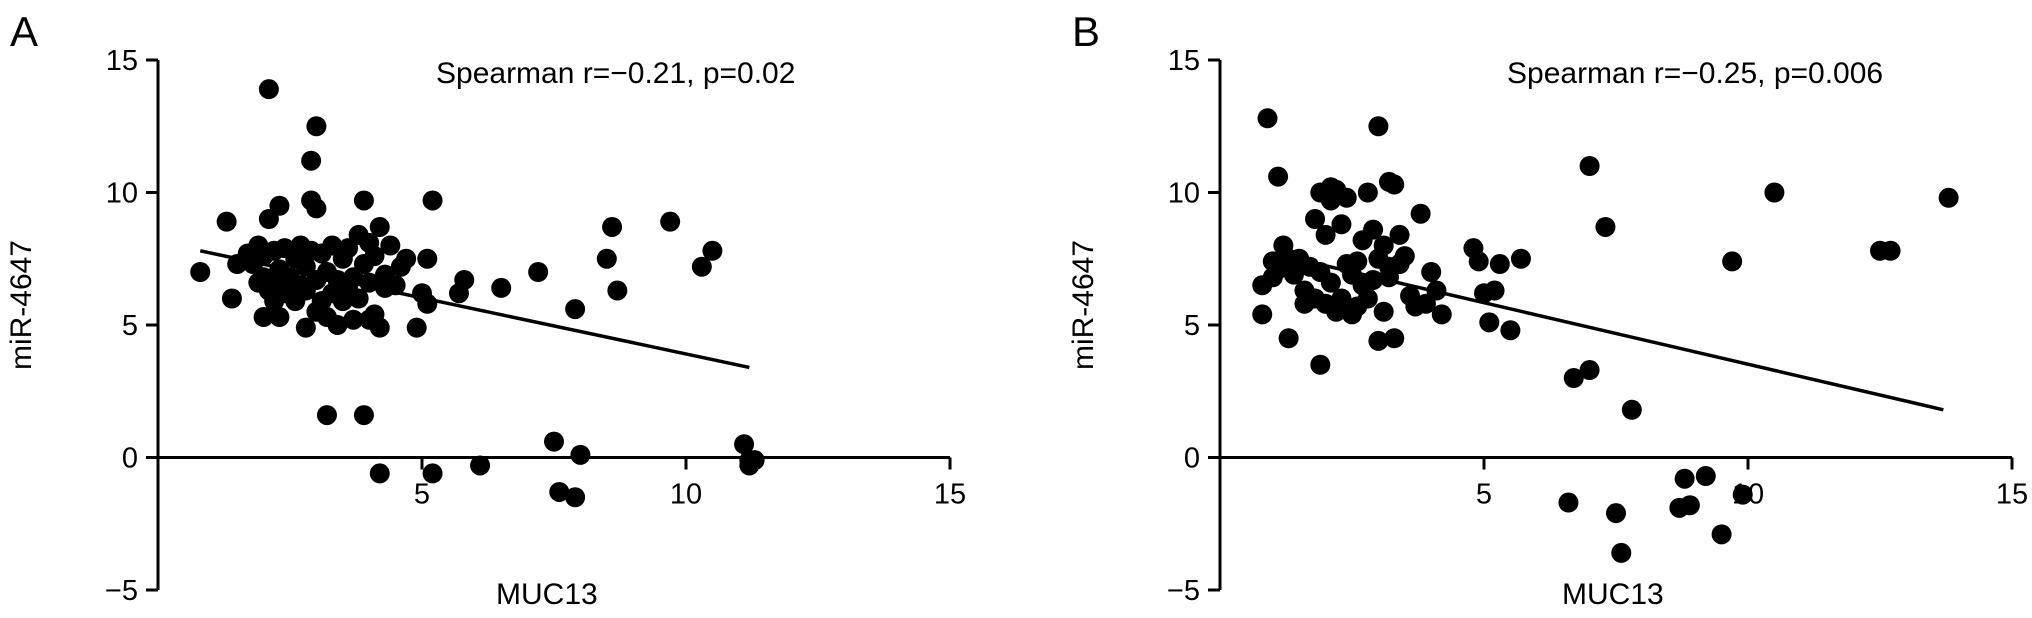 Image resolution: width=2032 pixels, height=618 pixels. I want to click on x-tick-label: 10, so click(686, 495).